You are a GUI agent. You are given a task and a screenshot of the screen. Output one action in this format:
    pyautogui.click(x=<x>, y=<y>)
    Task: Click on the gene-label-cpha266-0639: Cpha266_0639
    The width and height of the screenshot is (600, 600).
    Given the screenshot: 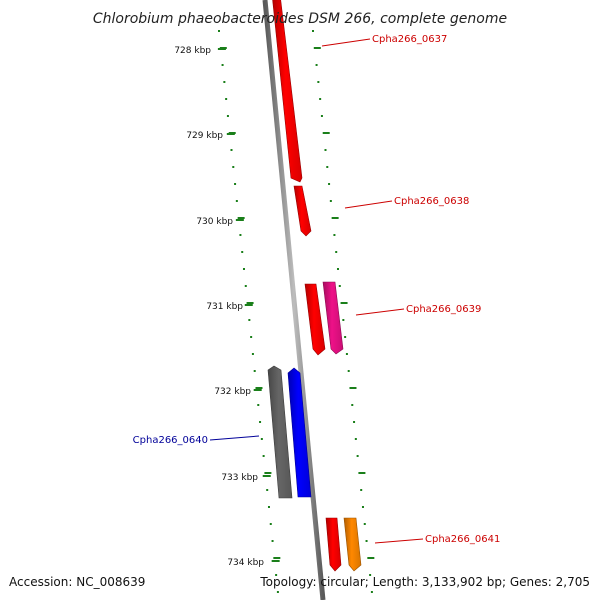 What is the action you would take?
    pyautogui.click(x=443, y=309)
    